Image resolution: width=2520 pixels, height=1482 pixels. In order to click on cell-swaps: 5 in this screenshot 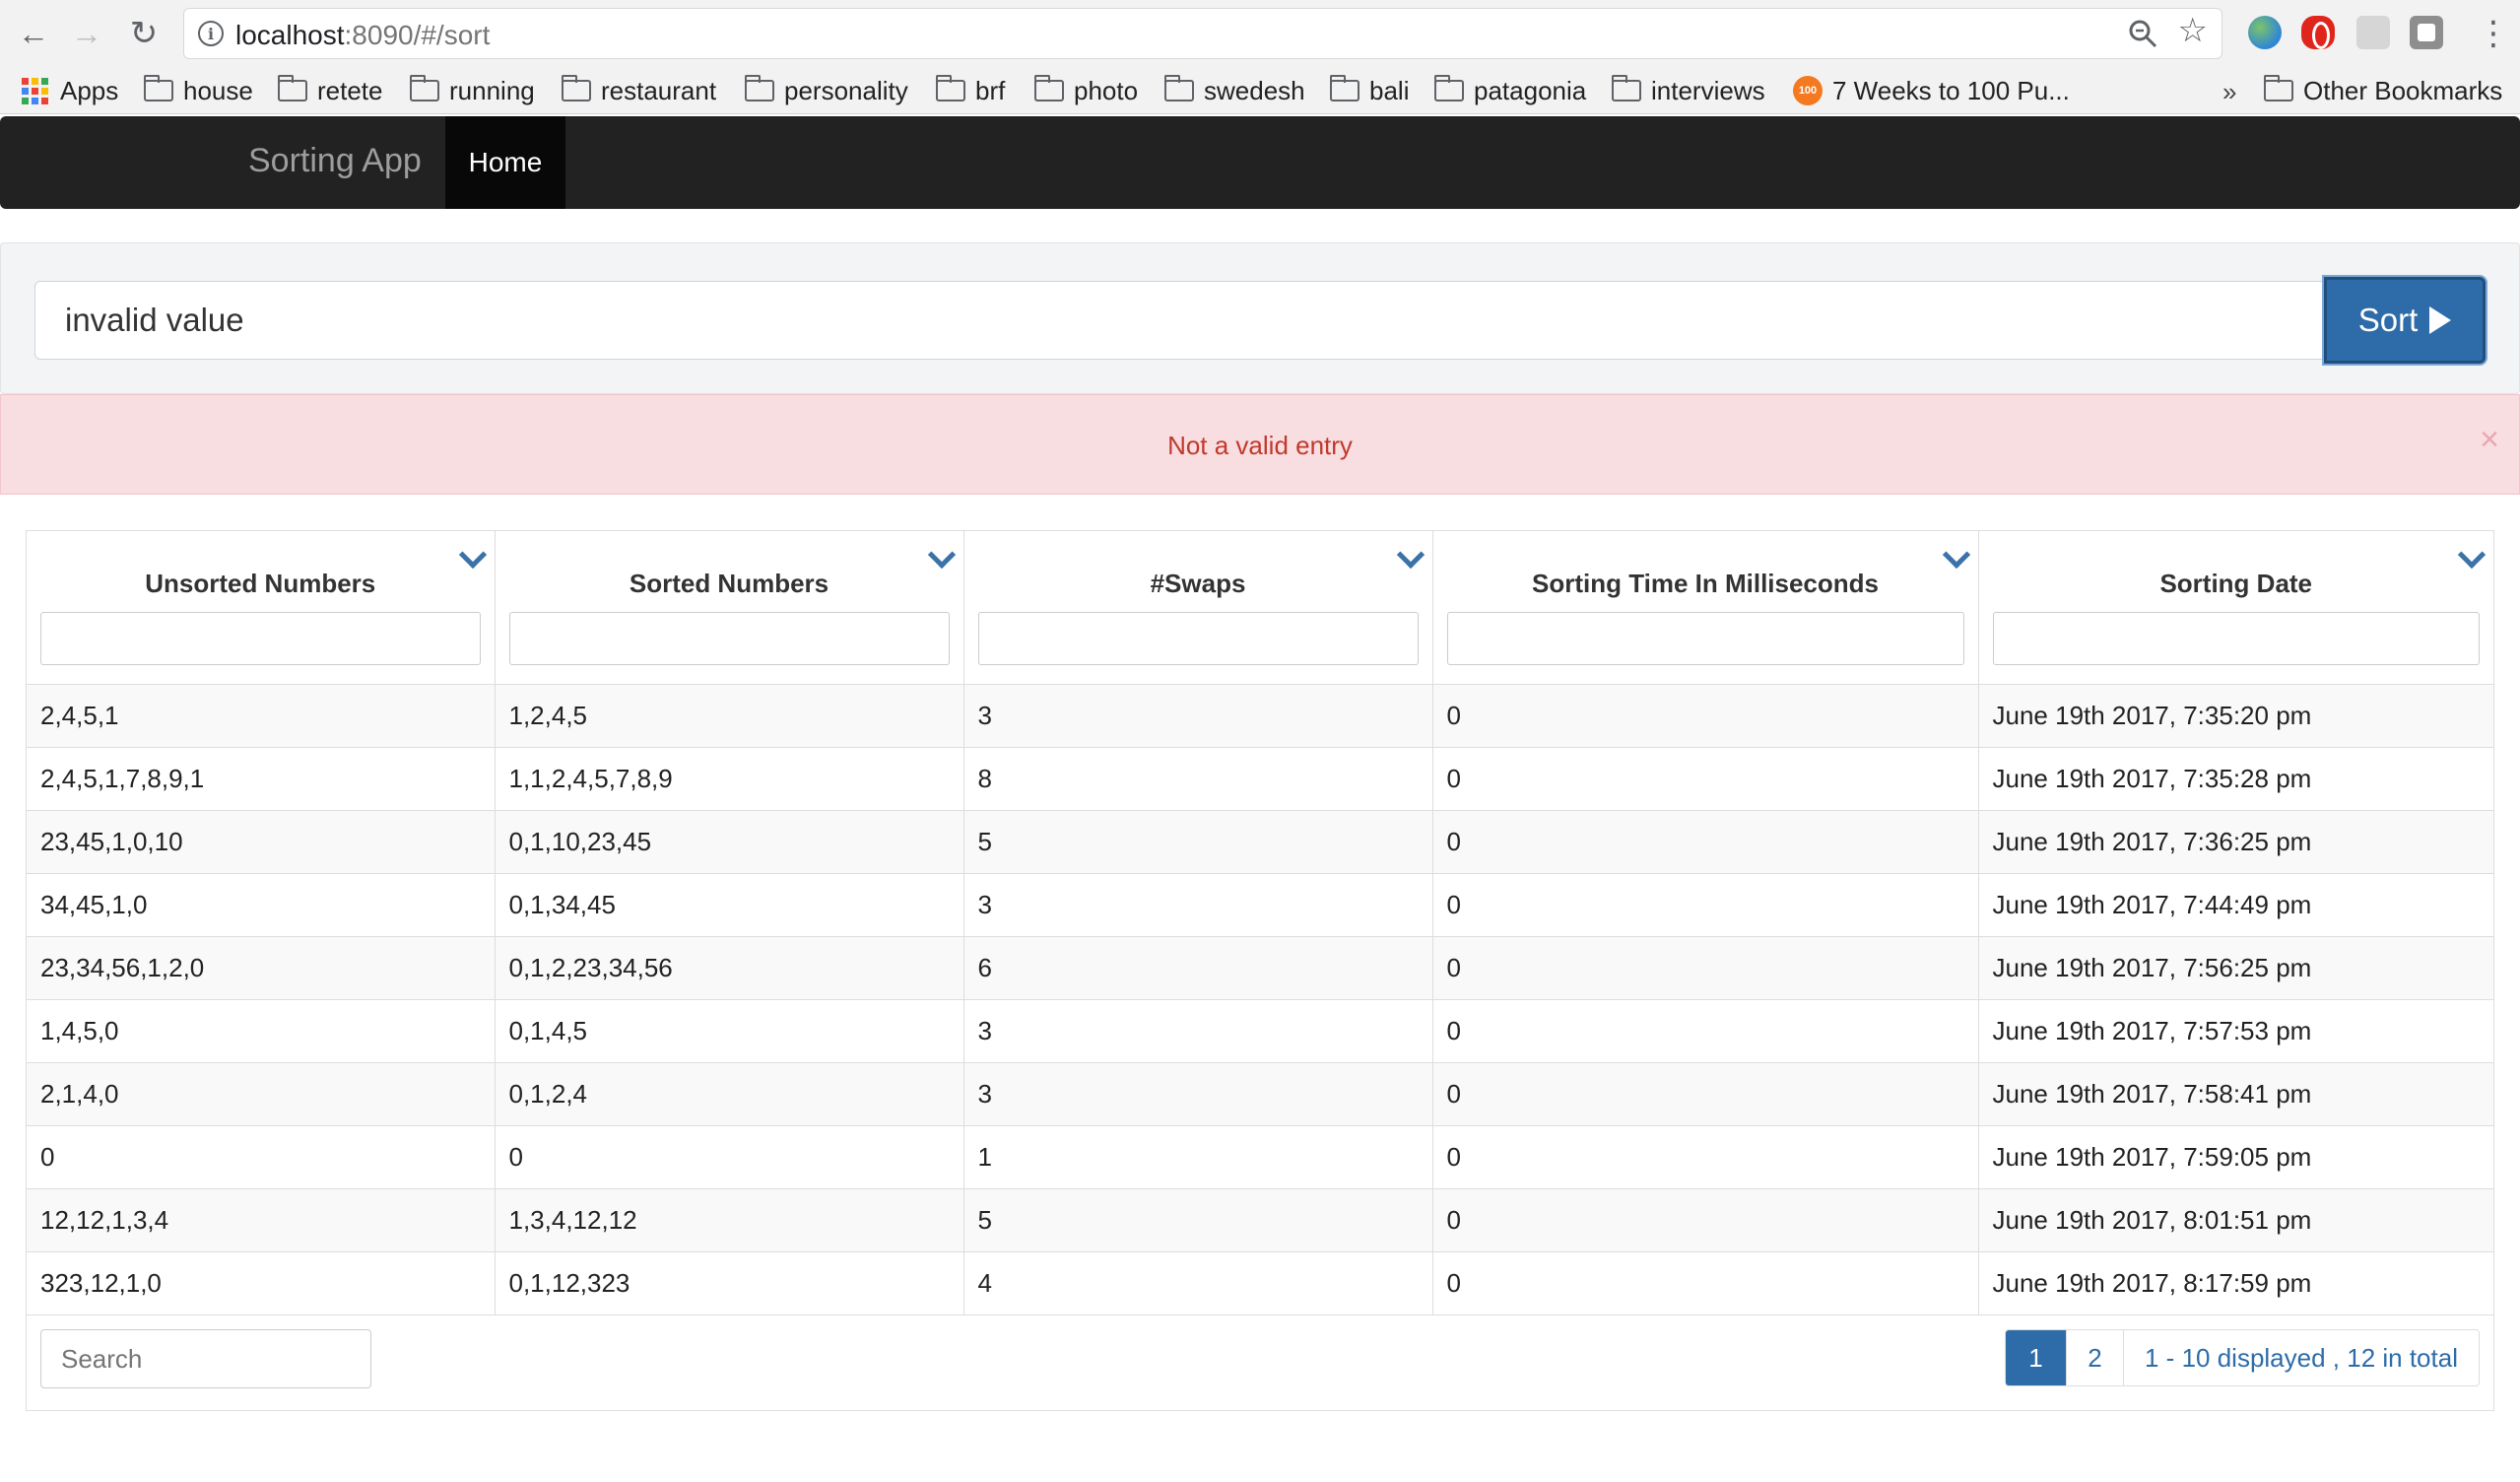, I will do `click(1198, 842)`.